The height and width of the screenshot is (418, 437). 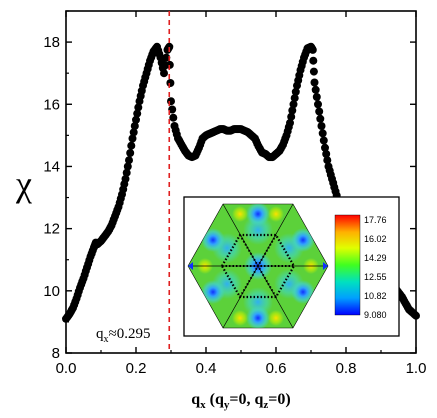 What do you see at coordinates (66, 368) in the screenshot?
I see `x-tick-label: 0.0` at bounding box center [66, 368].